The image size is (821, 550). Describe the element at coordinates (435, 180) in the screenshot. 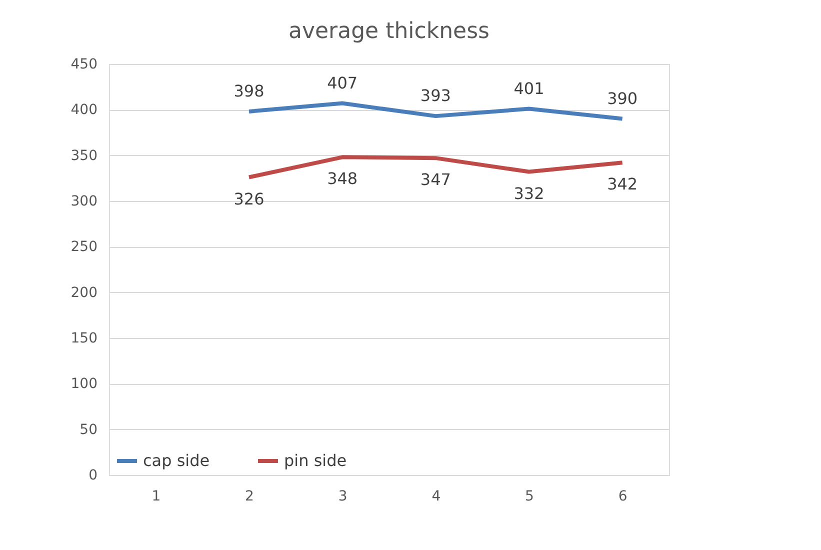

I see `data-label: 347` at that location.